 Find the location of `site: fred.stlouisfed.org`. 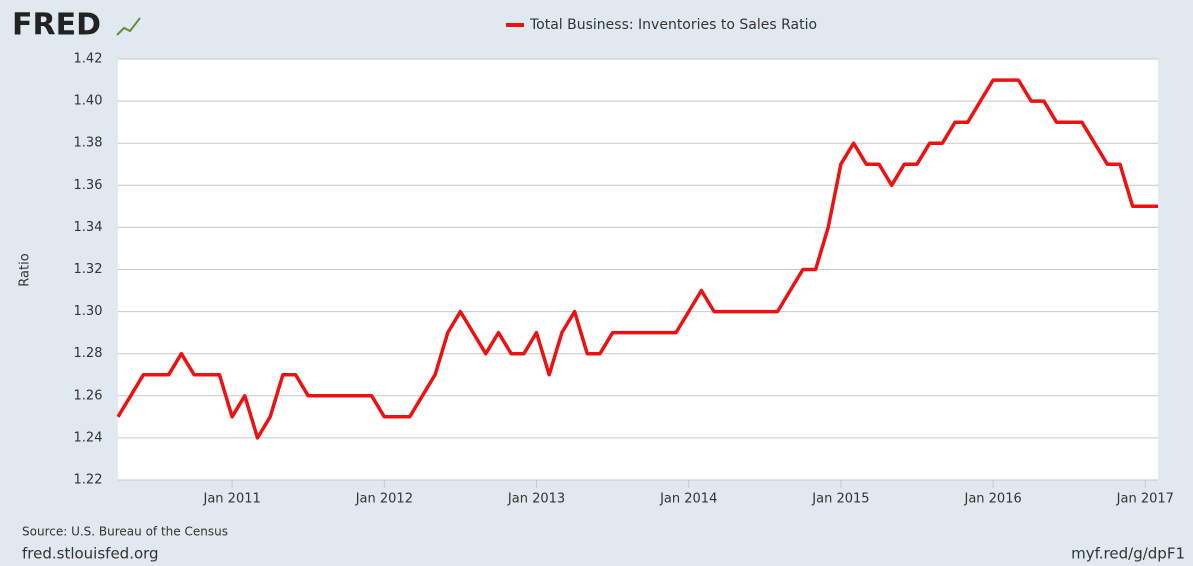

site: fred.stlouisfed.org is located at coordinates (90, 554).